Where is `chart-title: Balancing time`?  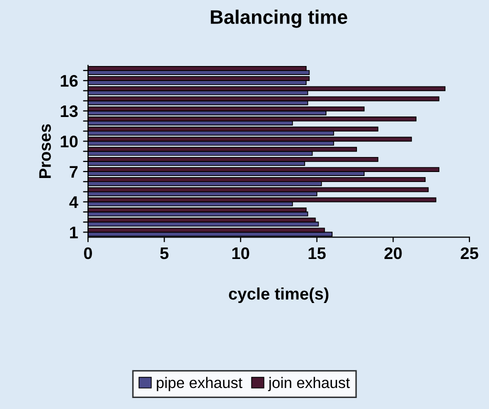 chart-title: Balancing time is located at coordinates (279, 19).